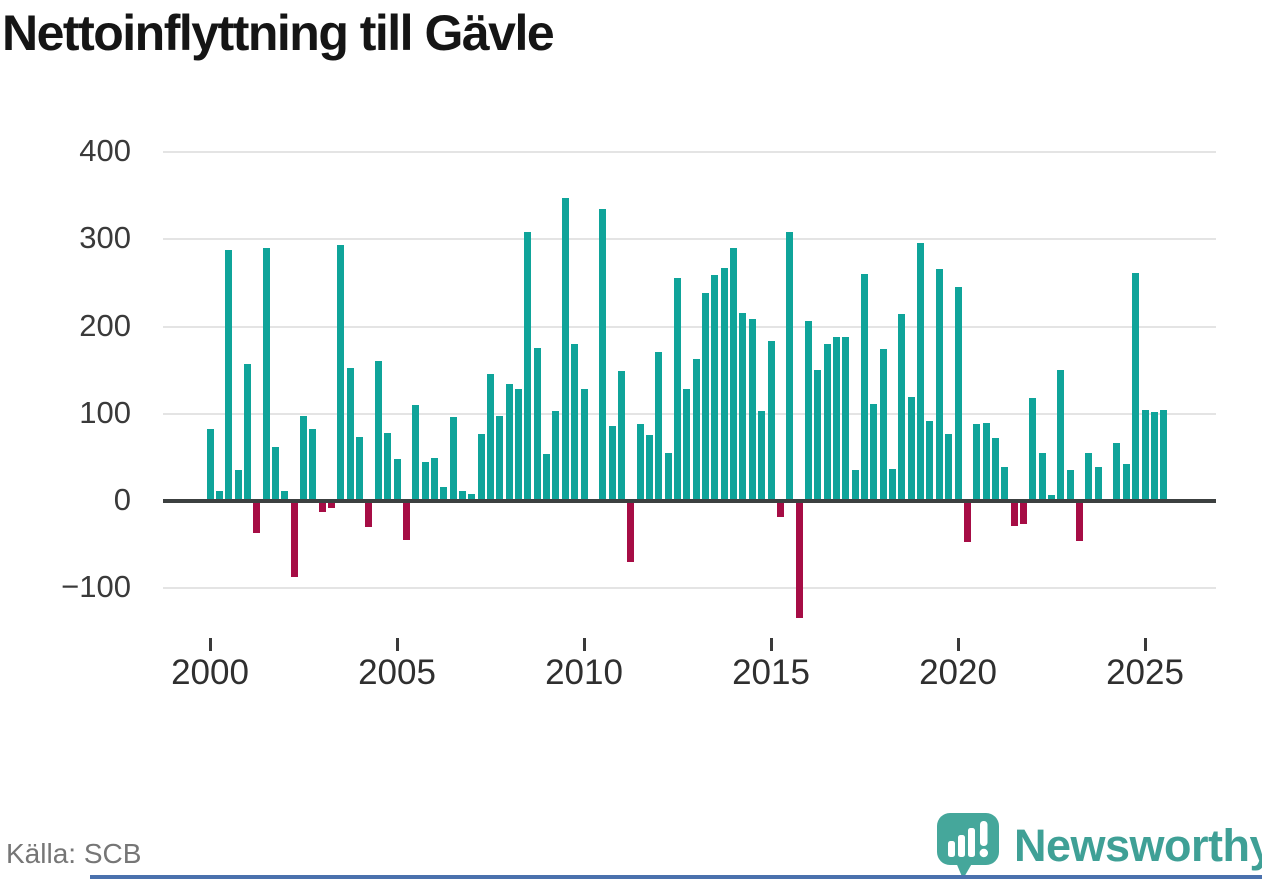  I want to click on newsworthy-logo-text: Newsworthy, so click(1138, 845).